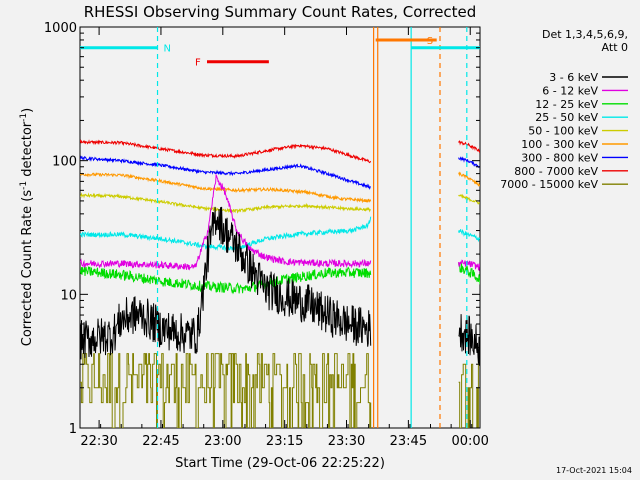 Image resolution: width=640 pixels, height=480 pixels. I want to click on y-tick-label: 1000, so click(60, 28).